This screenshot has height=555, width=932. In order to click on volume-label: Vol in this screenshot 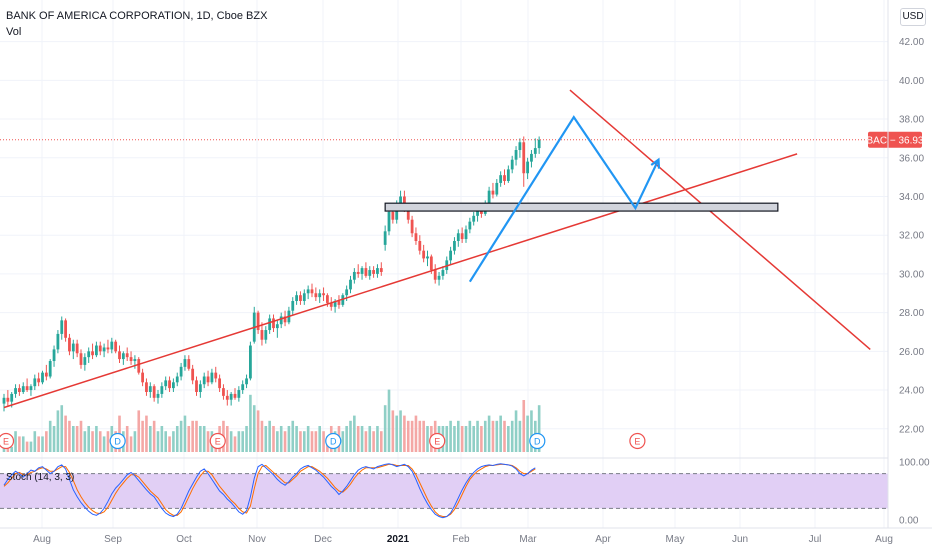, I will do `click(14, 32)`.